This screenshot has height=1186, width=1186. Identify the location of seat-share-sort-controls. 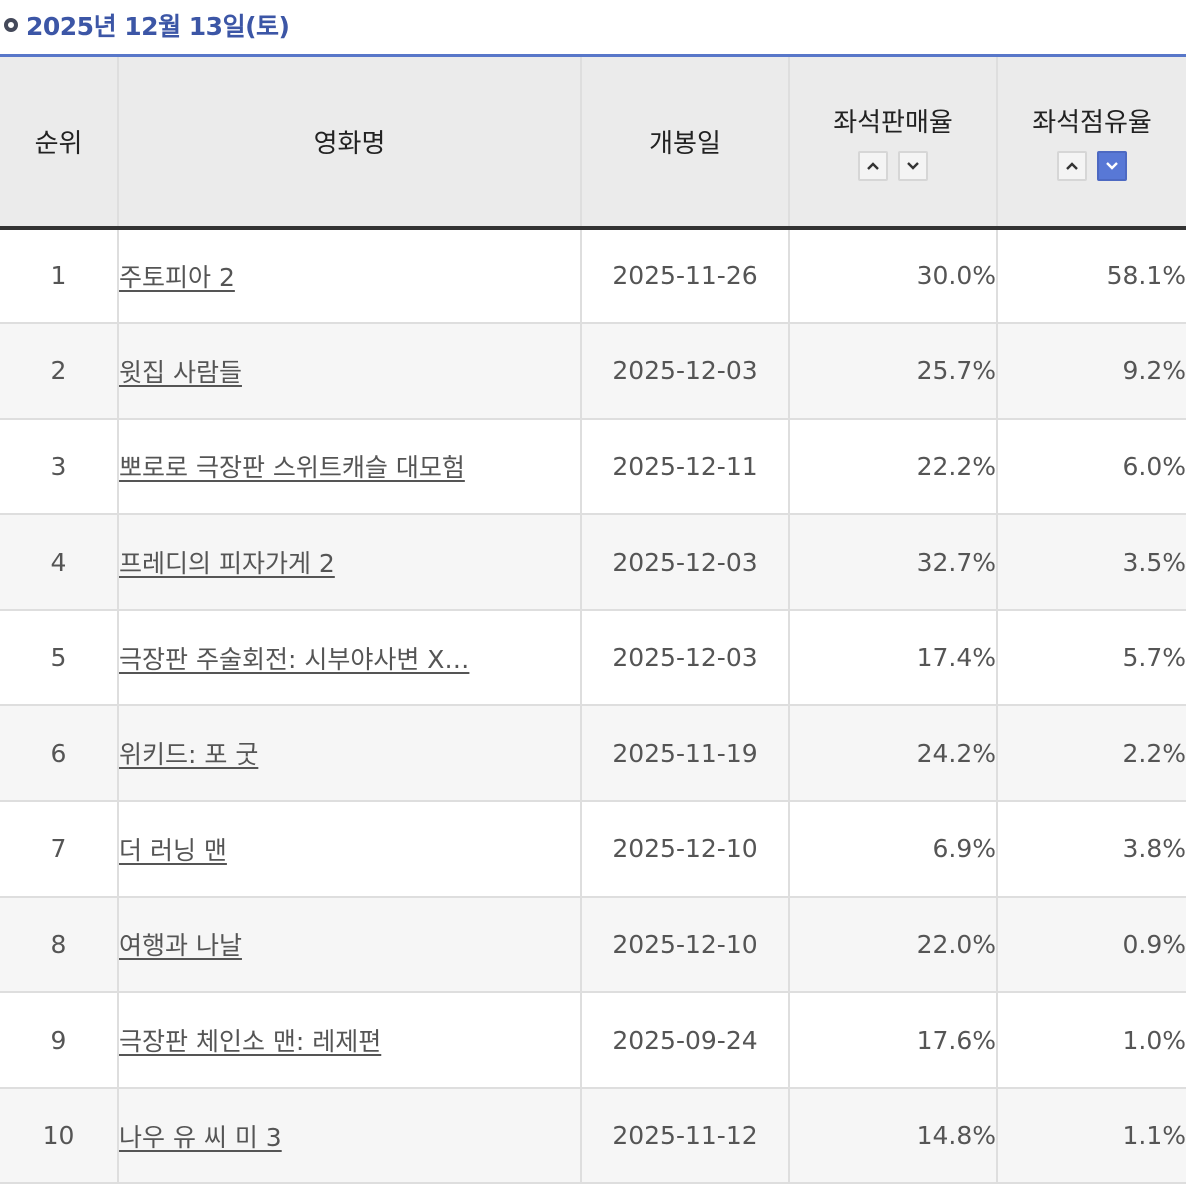
(1092, 165).